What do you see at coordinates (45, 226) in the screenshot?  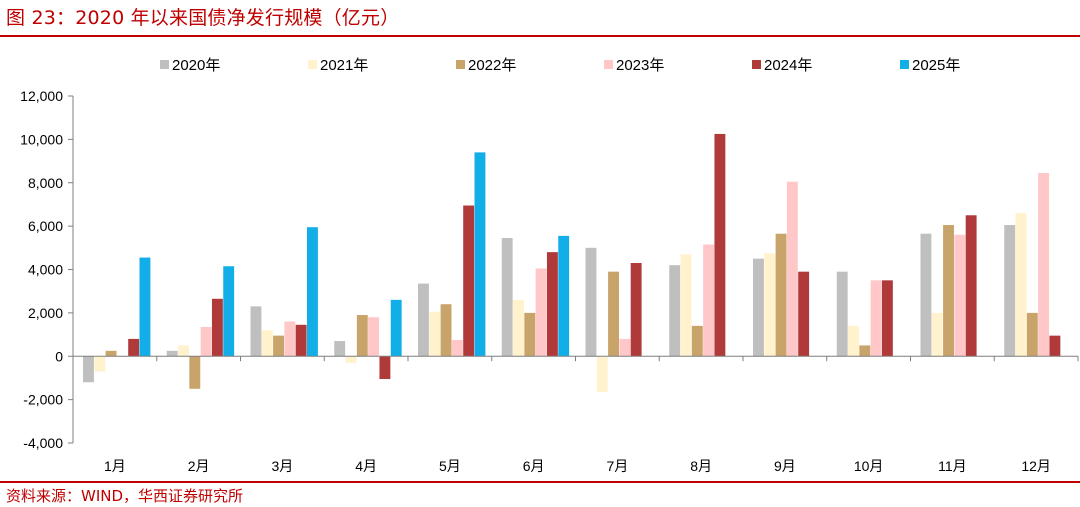 I see `y-tick-label: 6,000` at bounding box center [45, 226].